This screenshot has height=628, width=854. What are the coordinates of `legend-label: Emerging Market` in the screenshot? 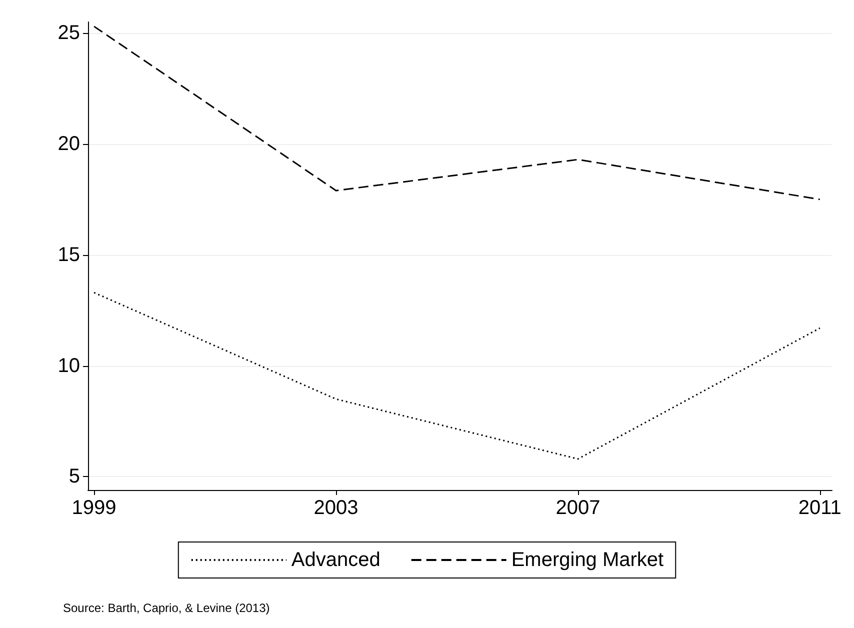 It's located at (587, 560).